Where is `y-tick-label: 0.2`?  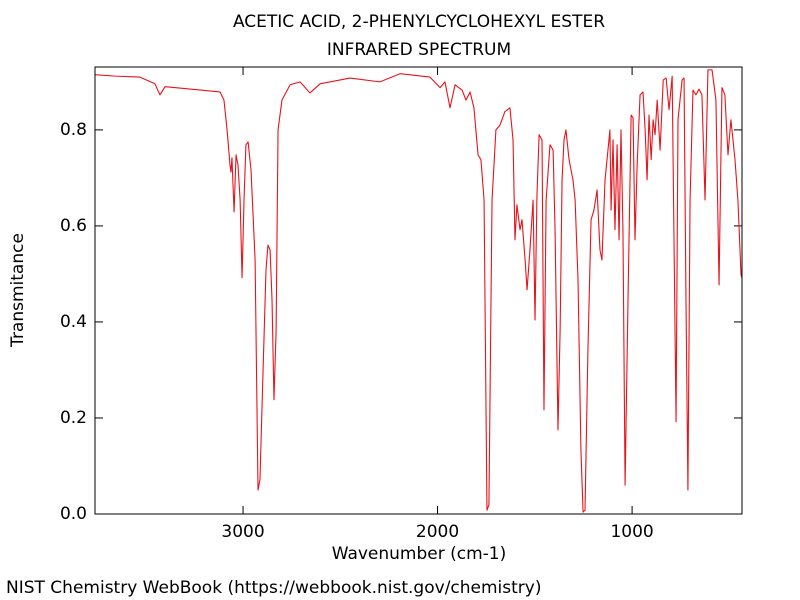
y-tick-label: 0.2 is located at coordinates (73, 418).